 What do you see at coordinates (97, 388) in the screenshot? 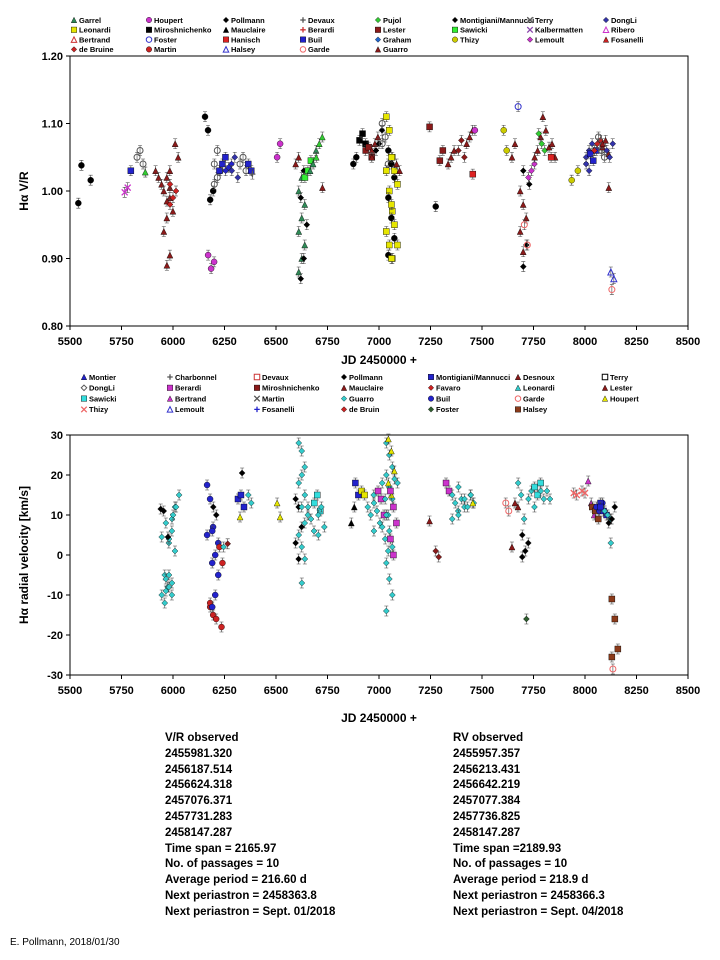
I see `rv-legend-item: DongLi` at bounding box center [97, 388].